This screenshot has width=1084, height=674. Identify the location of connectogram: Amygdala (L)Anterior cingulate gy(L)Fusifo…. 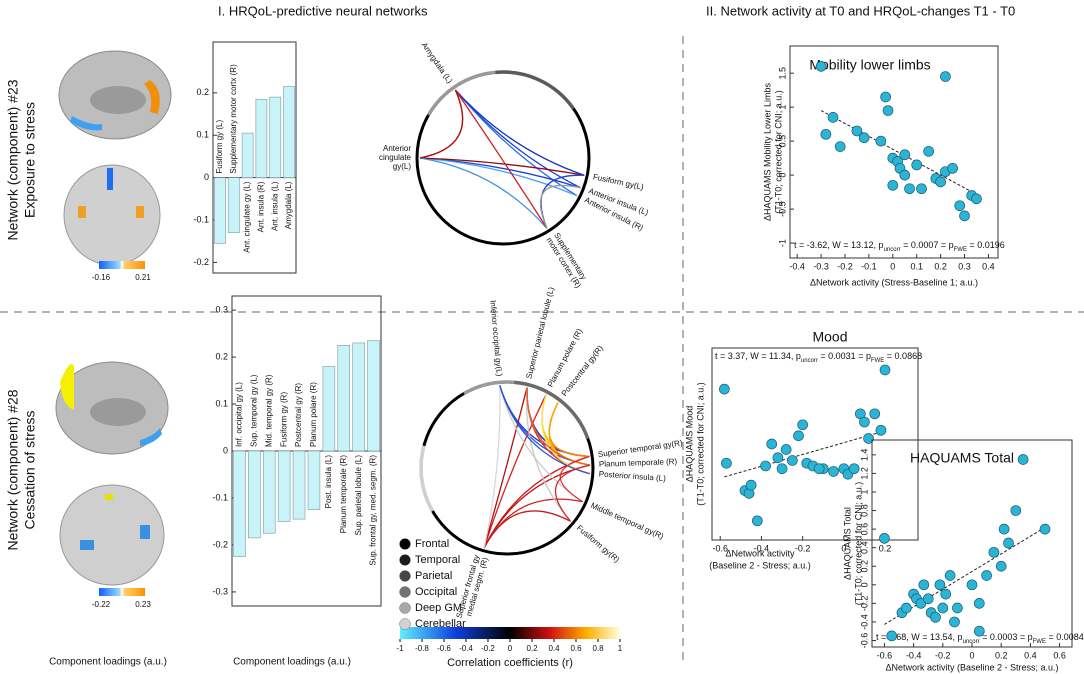
(514, 165).